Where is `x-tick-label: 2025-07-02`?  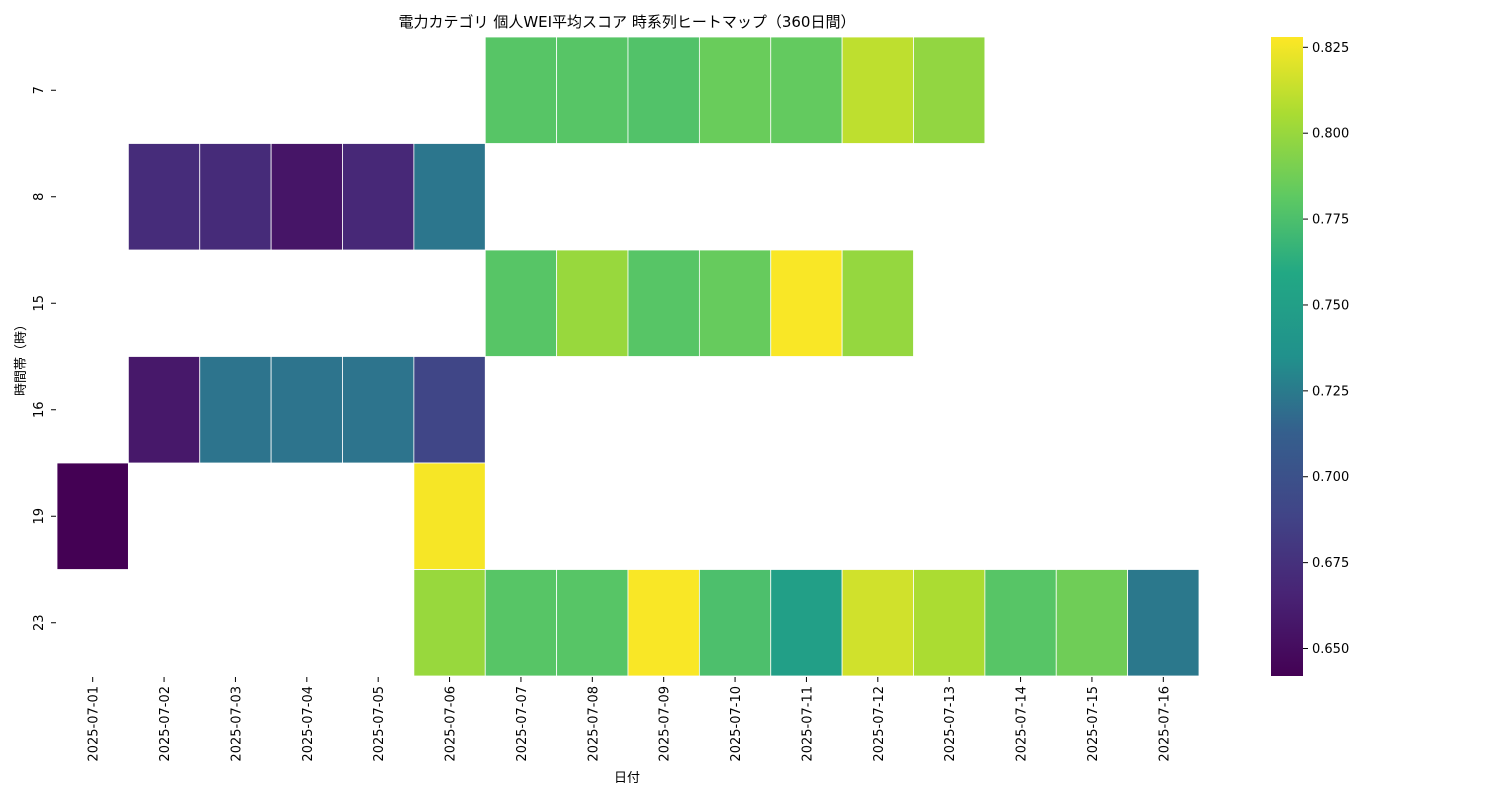 x-tick-label: 2025-07-02 is located at coordinates (165, 724).